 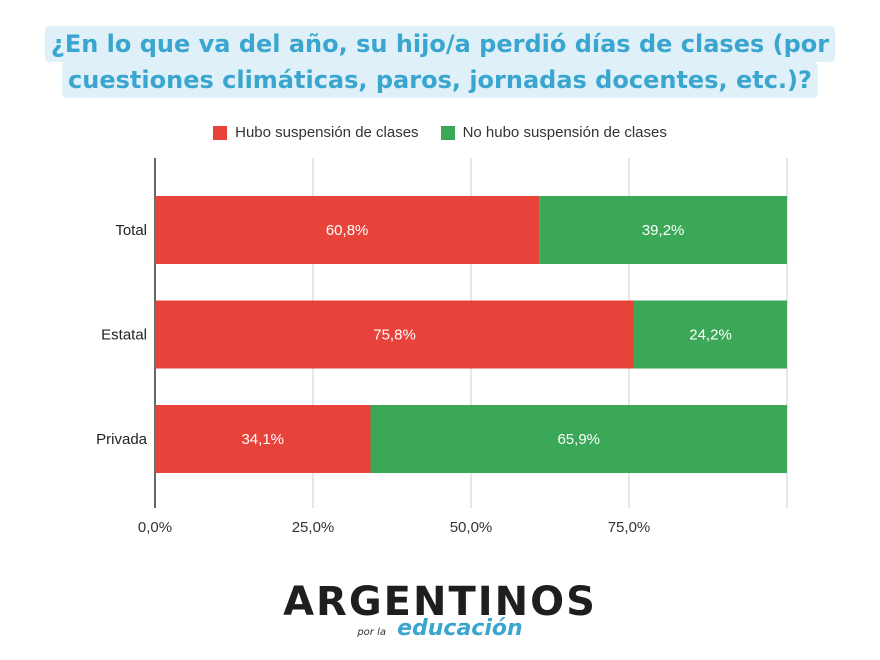 I want to click on data-label: 24,2%, so click(x=710, y=335).